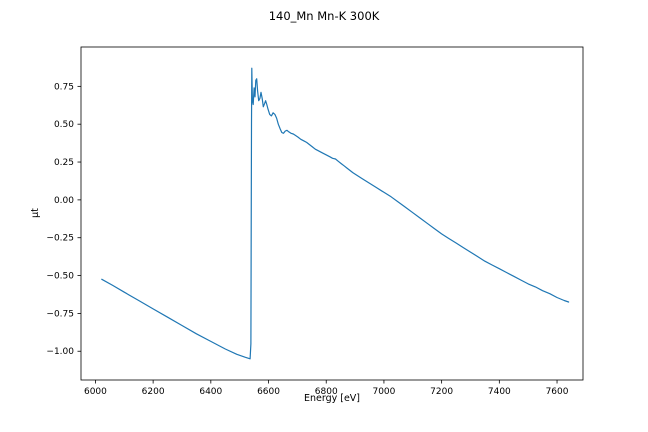  Describe the element at coordinates (35, 213) in the screenshot. I see `y-axis-label: μt` at that location.